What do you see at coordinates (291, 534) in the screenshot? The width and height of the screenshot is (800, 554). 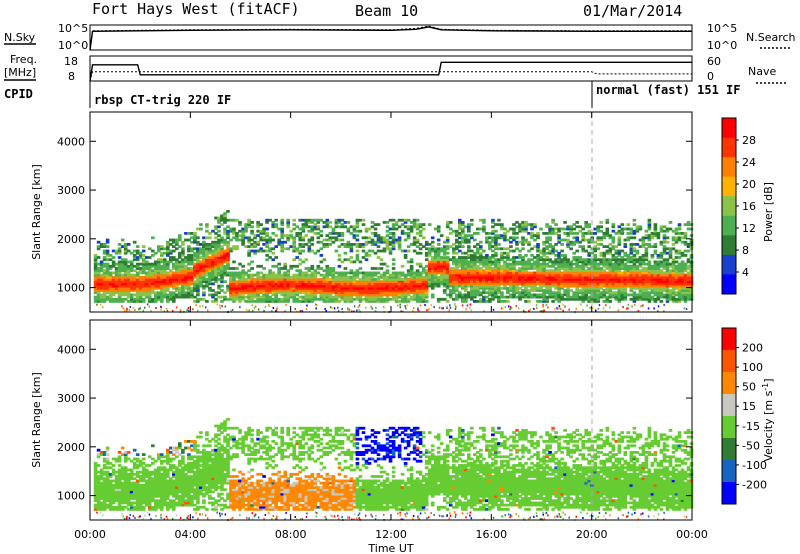 I see `xtick-2: 08:00` at bounding box center [291, 534].